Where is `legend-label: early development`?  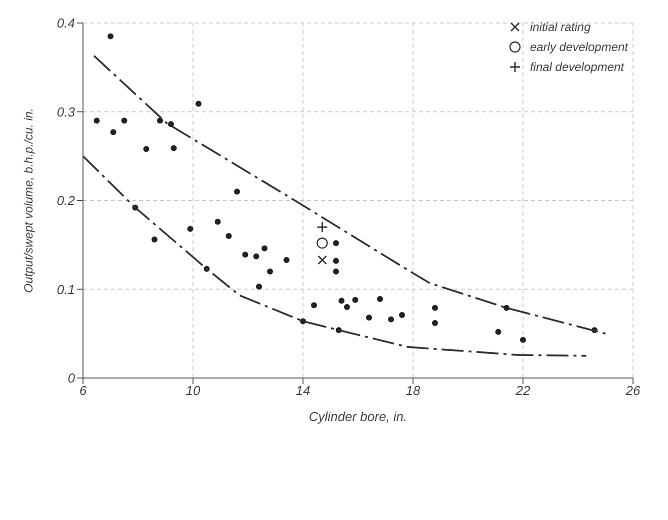
legend-label: early development is located at coordinates (579, 47).